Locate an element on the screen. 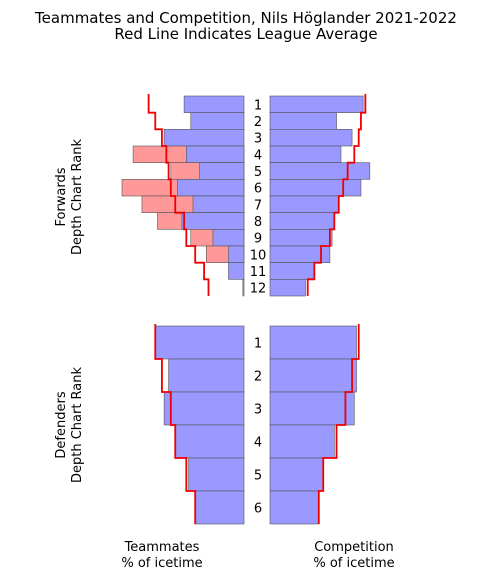 This screenshot has width=492, height=580. forwards-teammates-avg-line is located at coordinates (178, 195).